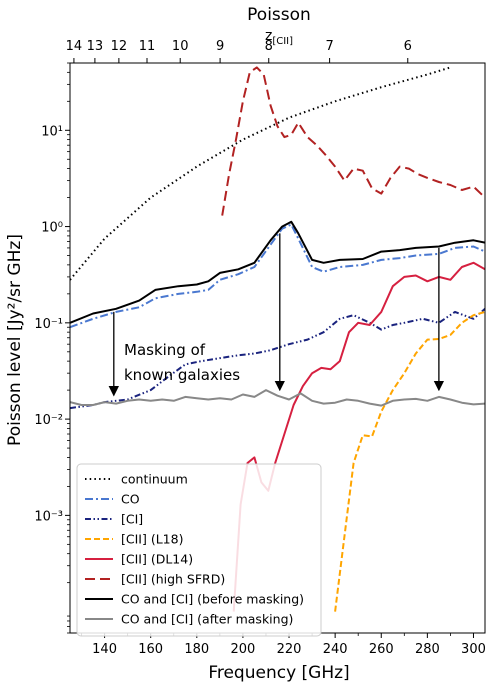 The width and height of the screenshot is (491, 687). I want to click on x-tick-label: 180, so click(196, 649).